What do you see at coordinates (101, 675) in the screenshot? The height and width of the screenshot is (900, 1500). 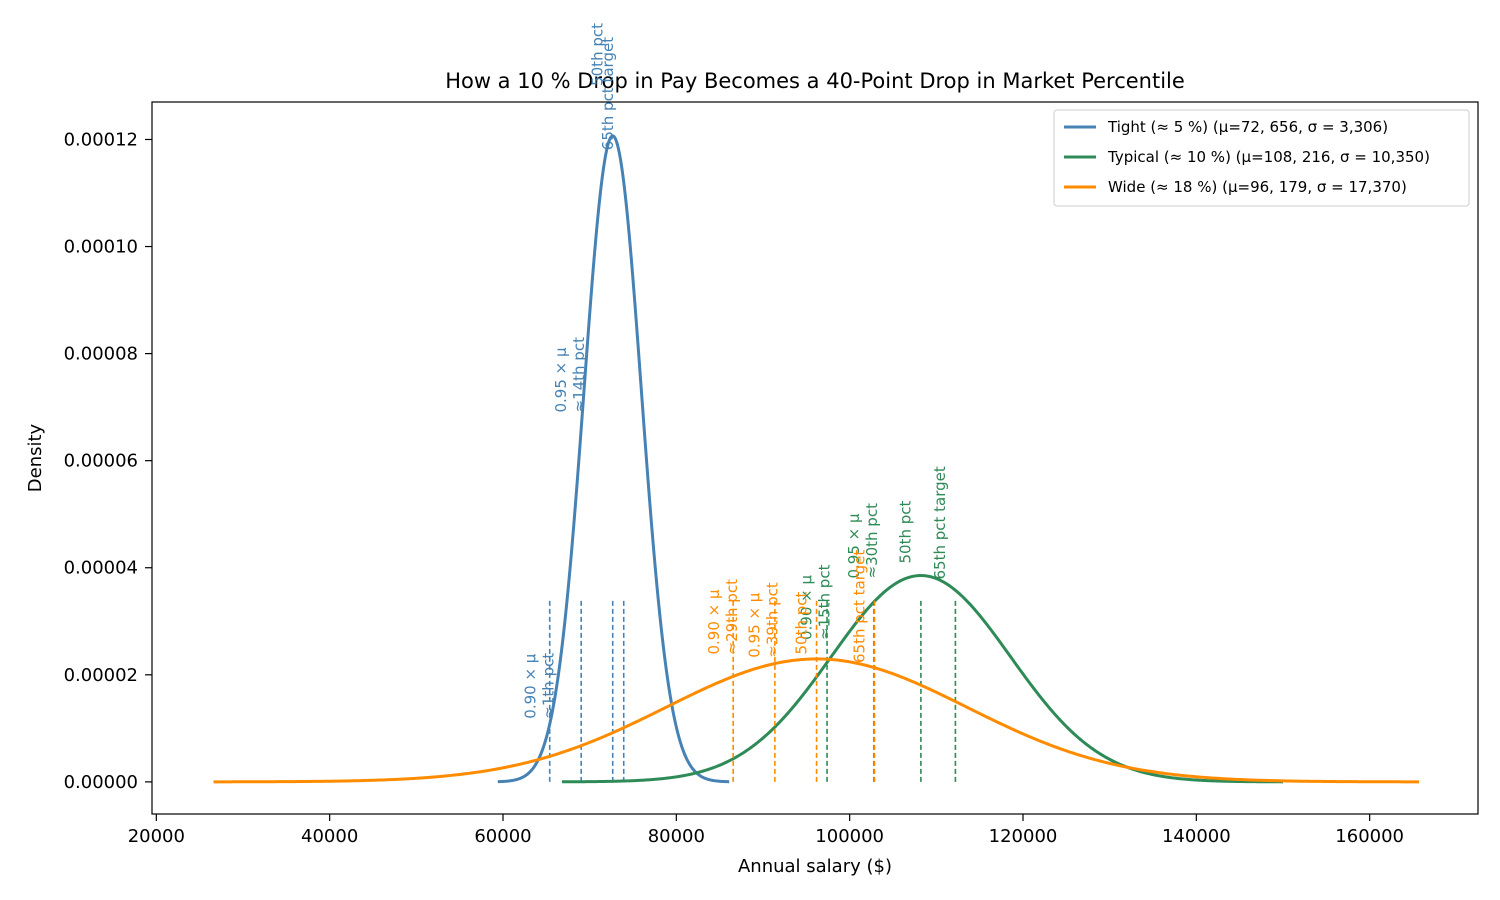 I see `y-tick-label: 0.00002` at bounding box center [101, 675].